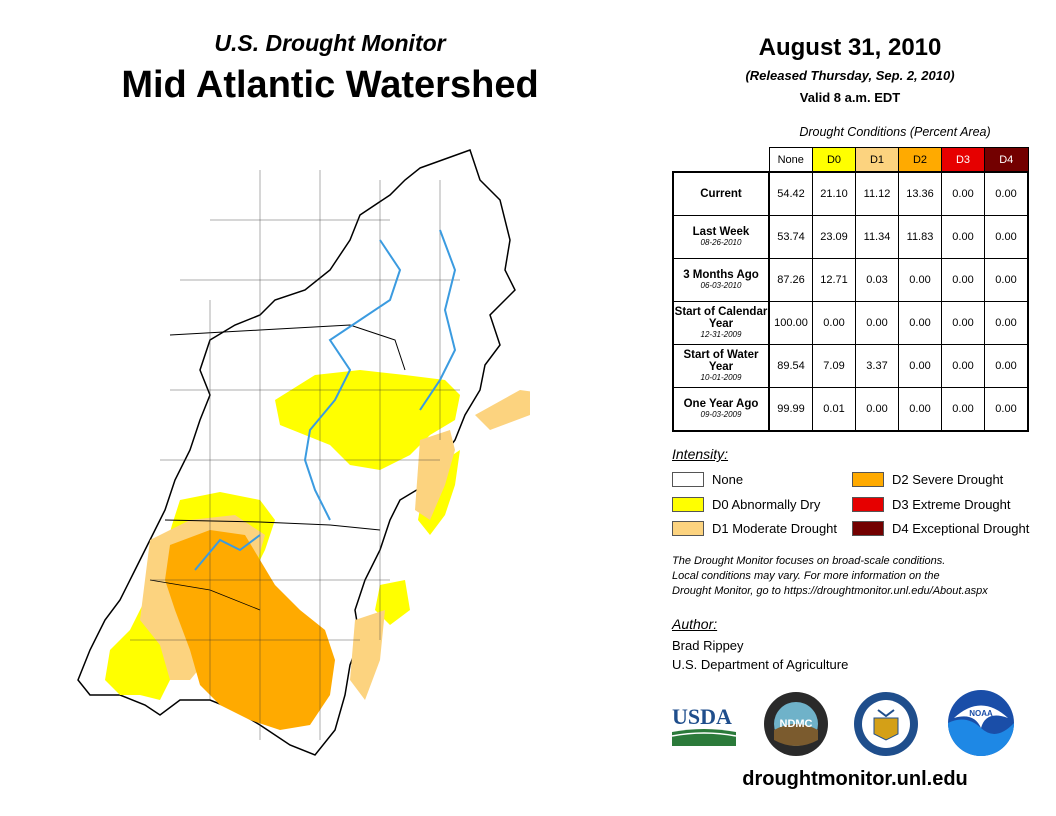 The width and height of the screenshot is (1056, 816). I want to click on table-header-row: None D0 D1 D2 D3 D4, so click(851, 160).